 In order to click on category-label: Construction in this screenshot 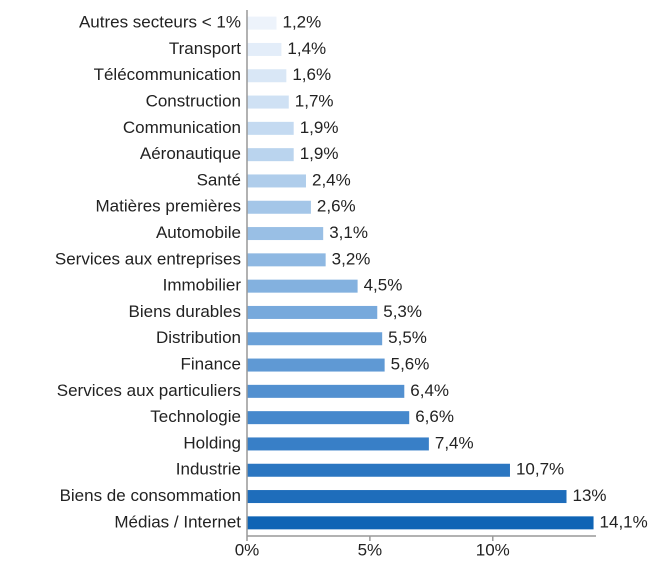, I will do `click(193, 101)`.